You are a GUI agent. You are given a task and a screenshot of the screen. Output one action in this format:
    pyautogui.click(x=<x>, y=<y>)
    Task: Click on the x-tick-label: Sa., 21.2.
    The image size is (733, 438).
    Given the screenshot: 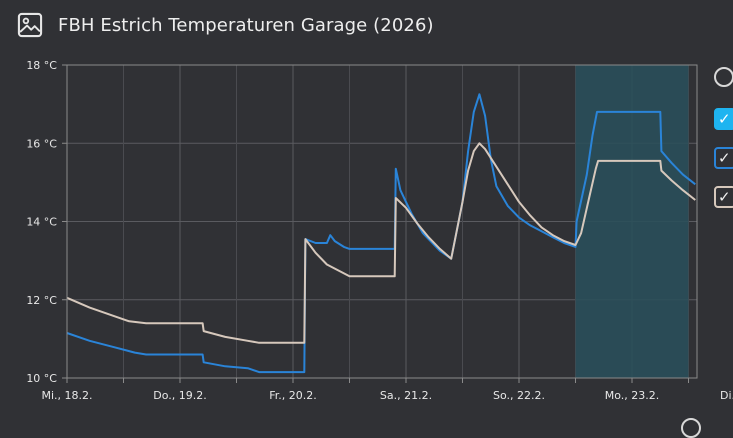 What is the action you would take?
    pyautogui.click(x=406, y=395)
    